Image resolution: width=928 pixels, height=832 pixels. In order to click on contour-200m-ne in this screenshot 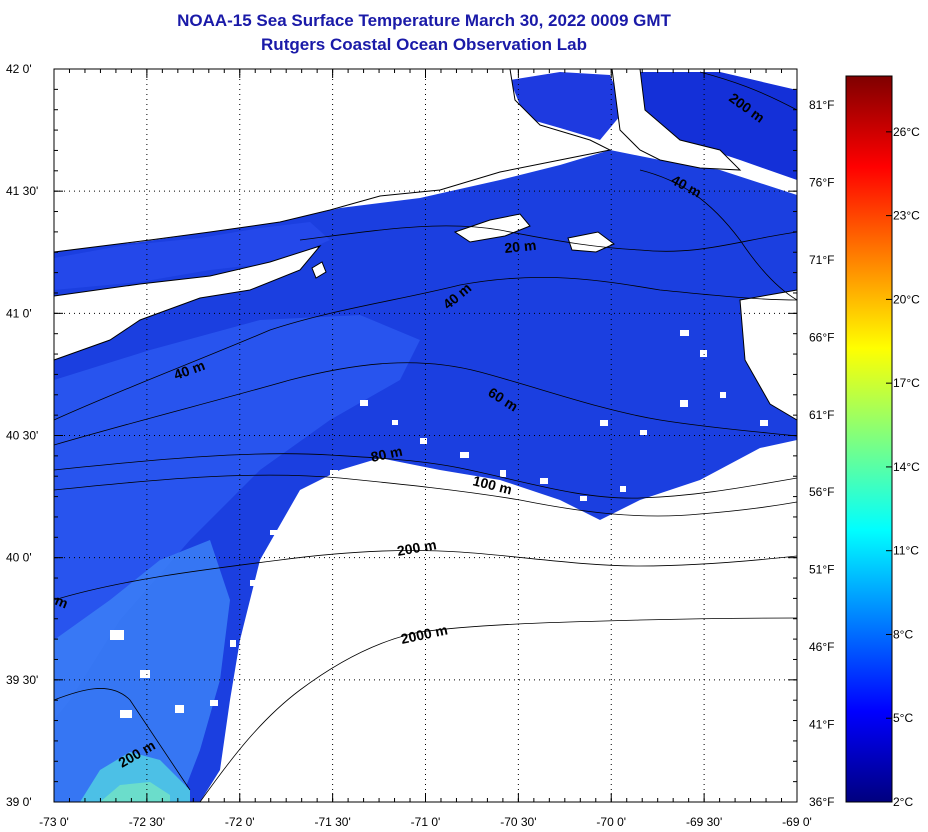, I will do `click(748, 91)`.